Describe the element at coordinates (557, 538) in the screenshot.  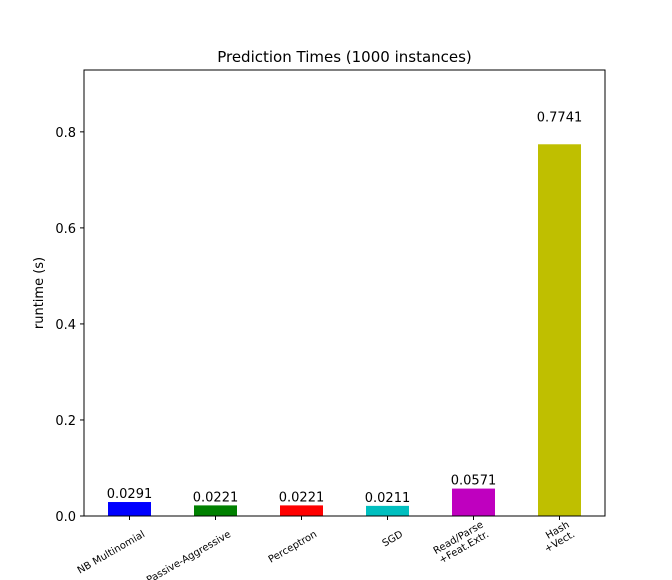
I see `x-tick-label-5: Hash+Vect.` at that location.